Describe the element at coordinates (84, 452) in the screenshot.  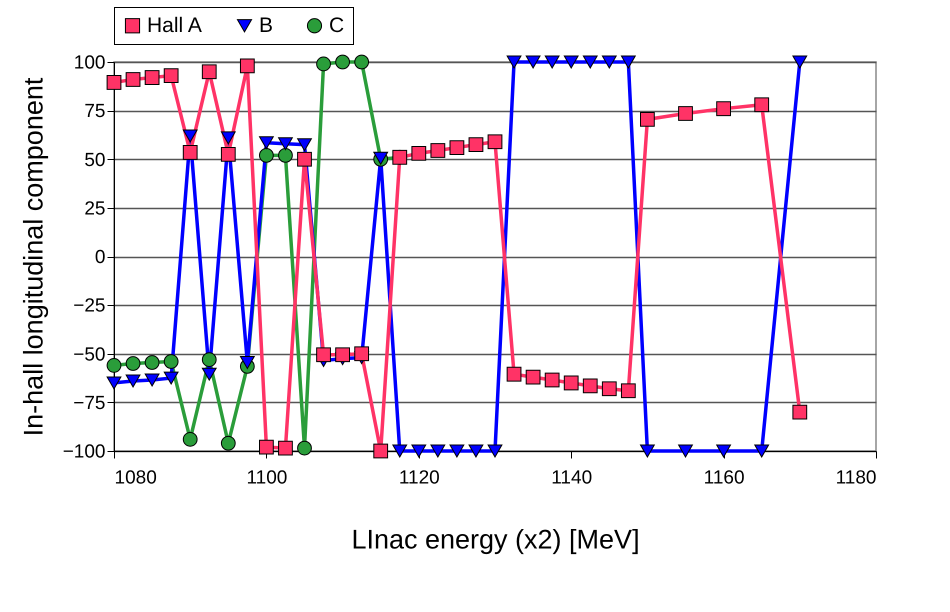
I see `y-tick-label: −100` at that location.